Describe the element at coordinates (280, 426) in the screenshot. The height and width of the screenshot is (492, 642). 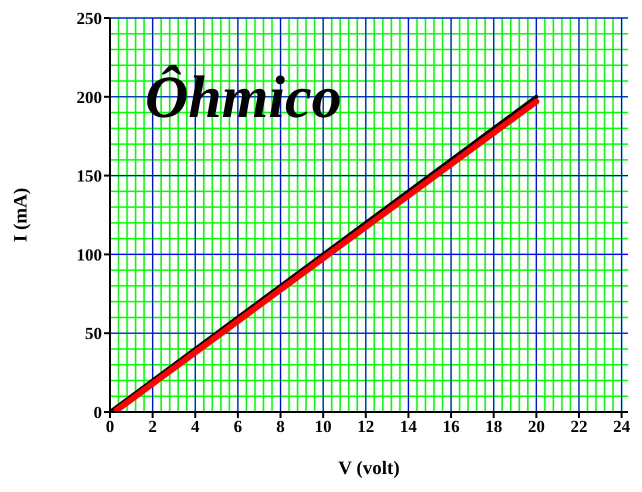
I see `x-tick-label: 8` at that location.